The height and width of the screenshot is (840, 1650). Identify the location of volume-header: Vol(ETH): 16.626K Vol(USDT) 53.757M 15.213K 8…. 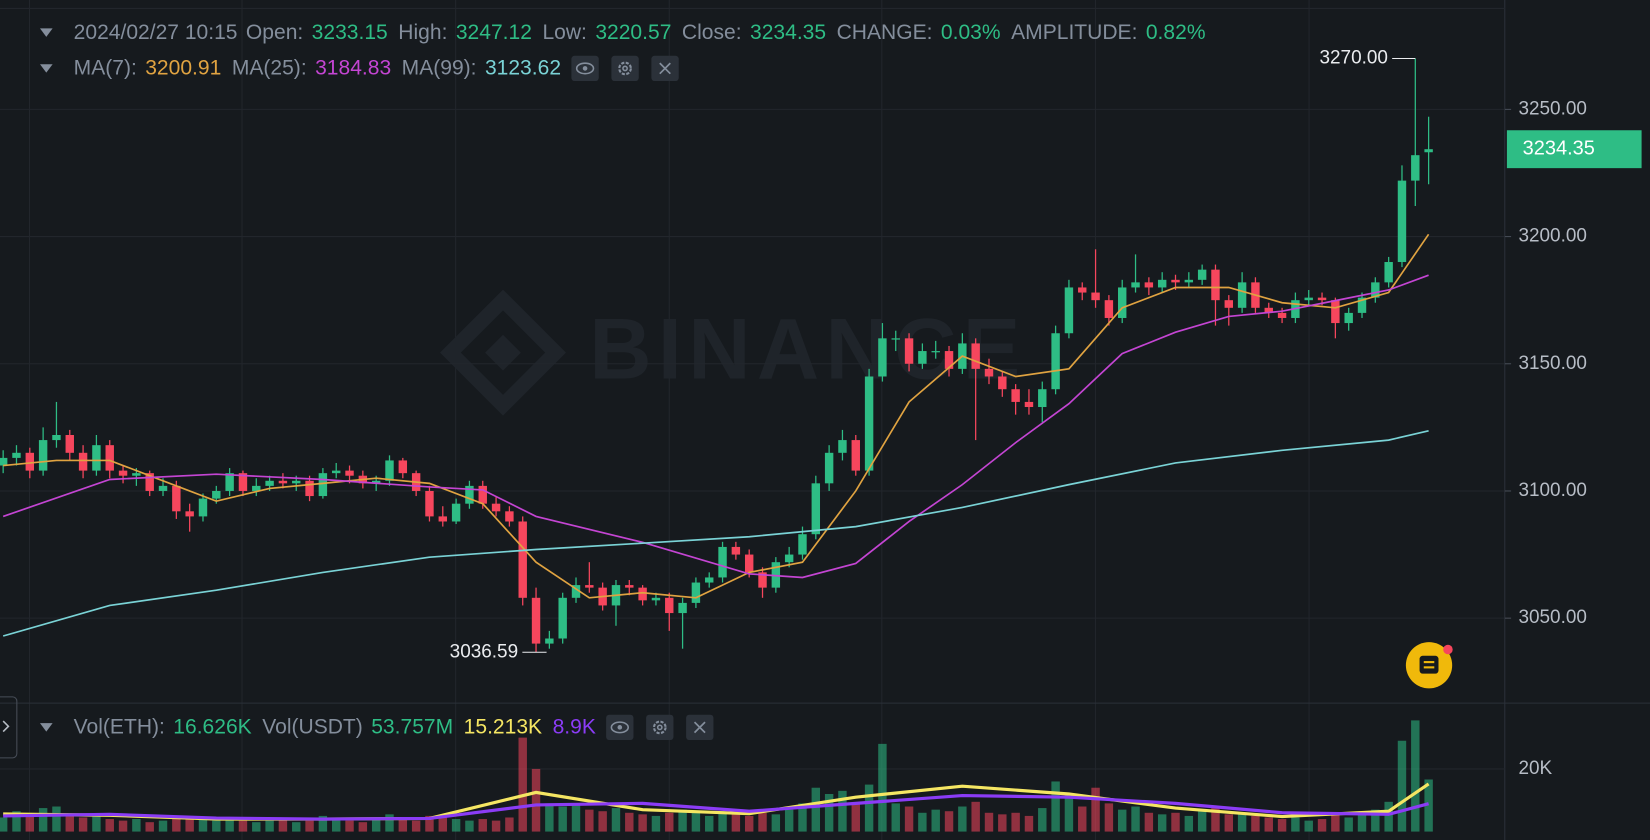
(400, 727).